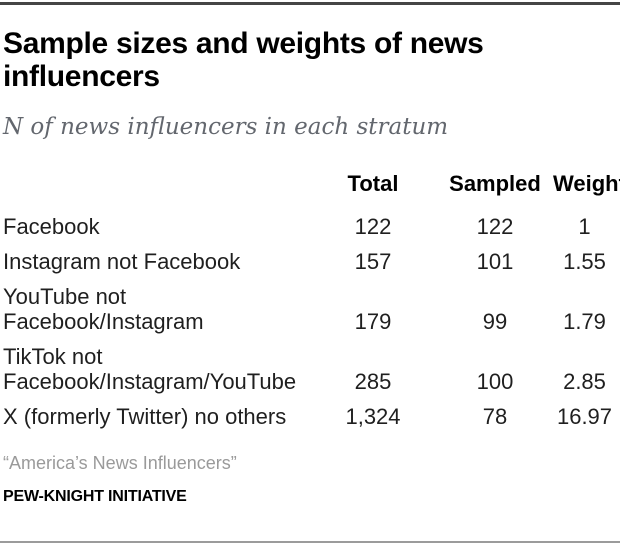  I want to click on weight-value: 1.79, so click(584, 321).